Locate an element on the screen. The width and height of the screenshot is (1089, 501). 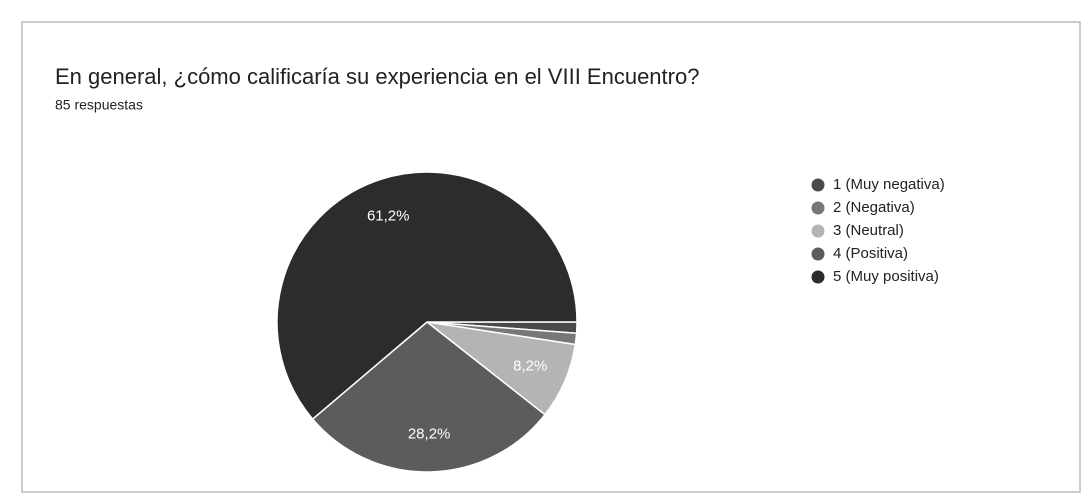
legend-label: 4 (Positiva) is located at coordinates (870, 253).